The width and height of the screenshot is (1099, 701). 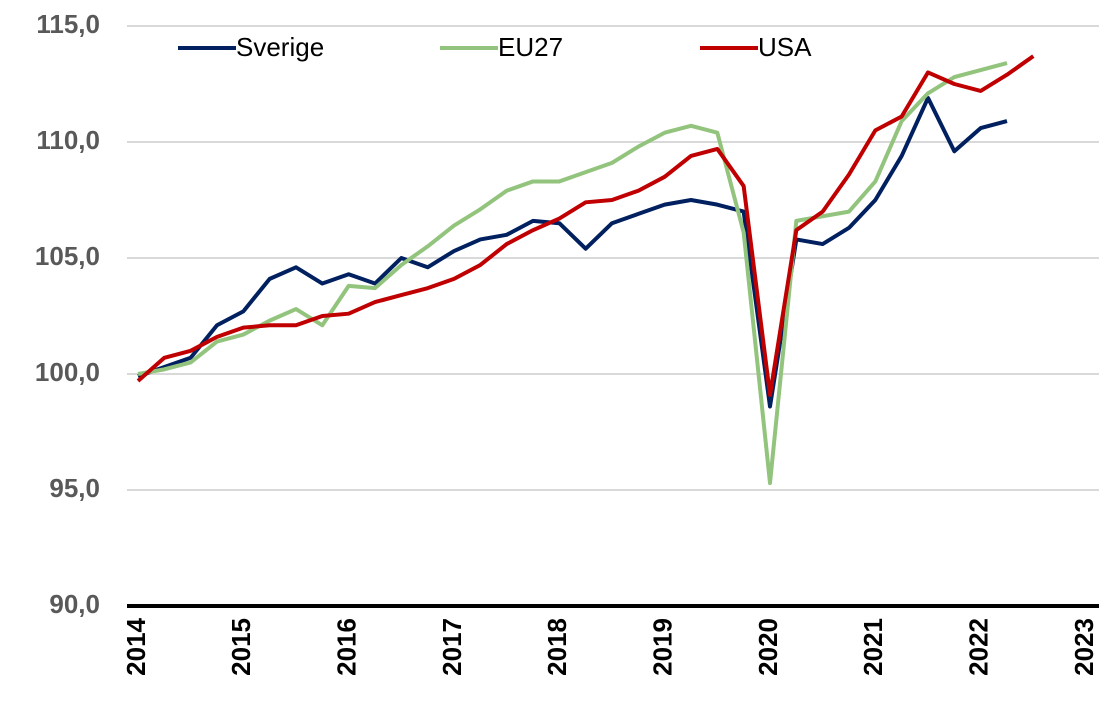 What do you see at coordinates (67, 256) in the screenshot?
I see `y-tick-label: 105,0` at bounding box center [67, 256].